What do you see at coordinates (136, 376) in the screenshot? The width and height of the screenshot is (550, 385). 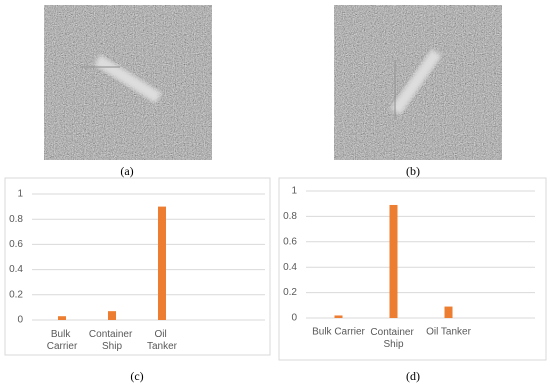 I see `caption: (c)` at bounding box center [136, 376].